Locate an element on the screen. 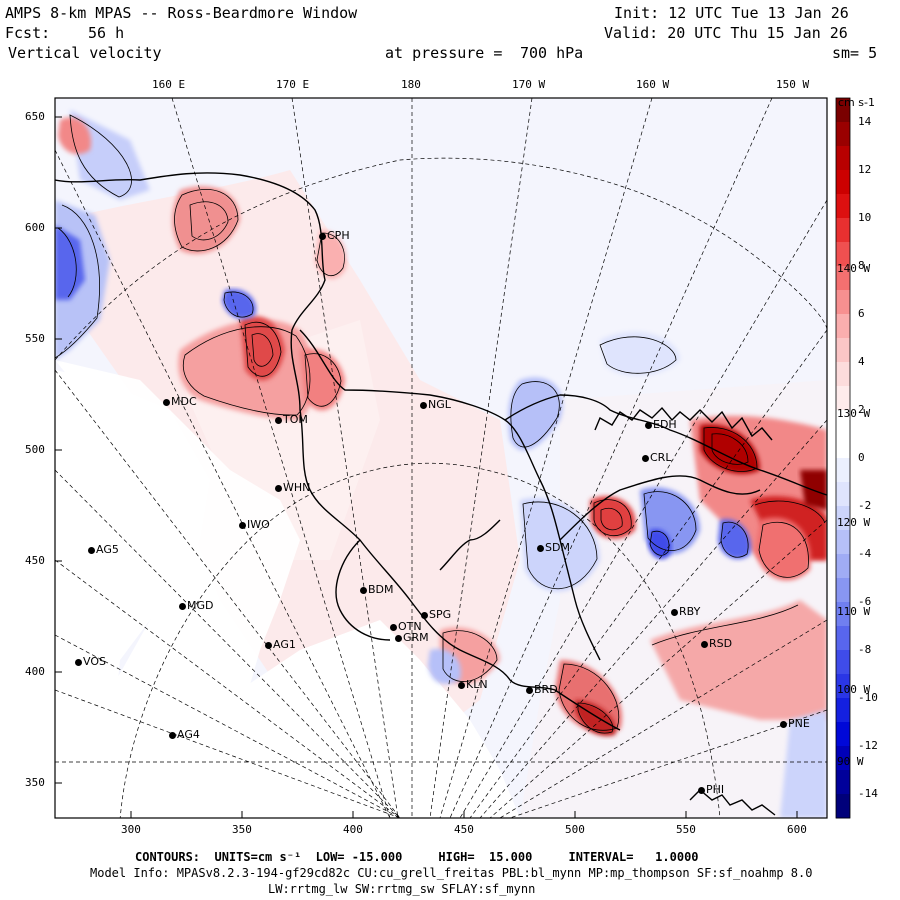 This screenshot has width=900, height=900. colorbar-tick-label: -14 is located at coordinates (868, 793).